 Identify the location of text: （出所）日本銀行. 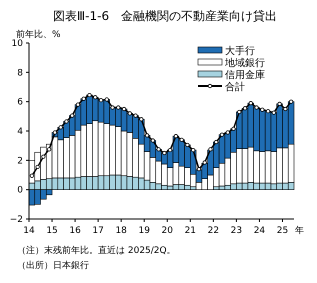
(53, 265).